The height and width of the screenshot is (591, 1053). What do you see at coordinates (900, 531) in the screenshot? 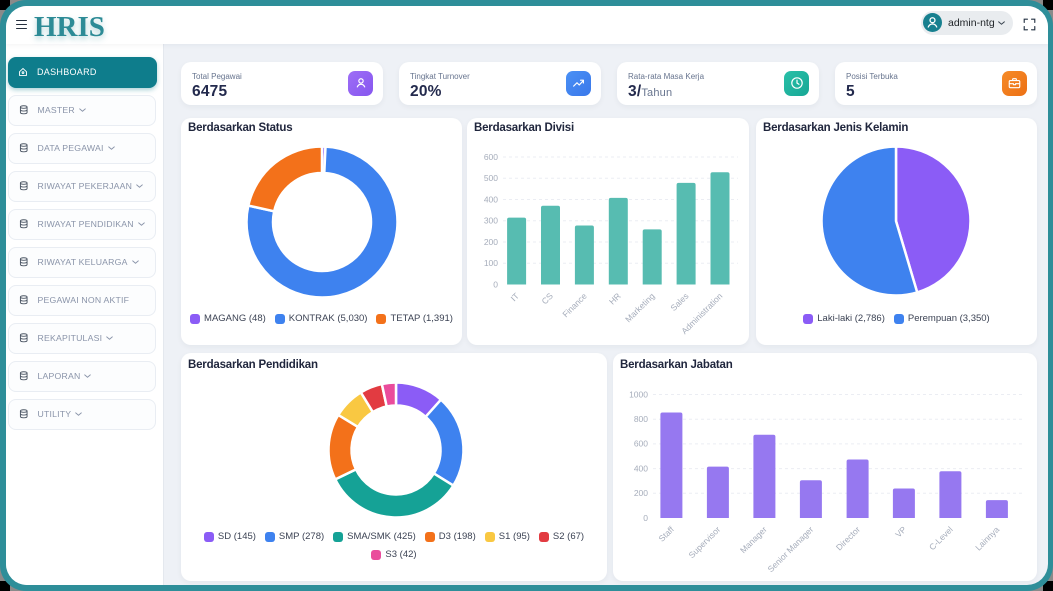
I see `svg-text: VP` at bounding box center [900, 531].